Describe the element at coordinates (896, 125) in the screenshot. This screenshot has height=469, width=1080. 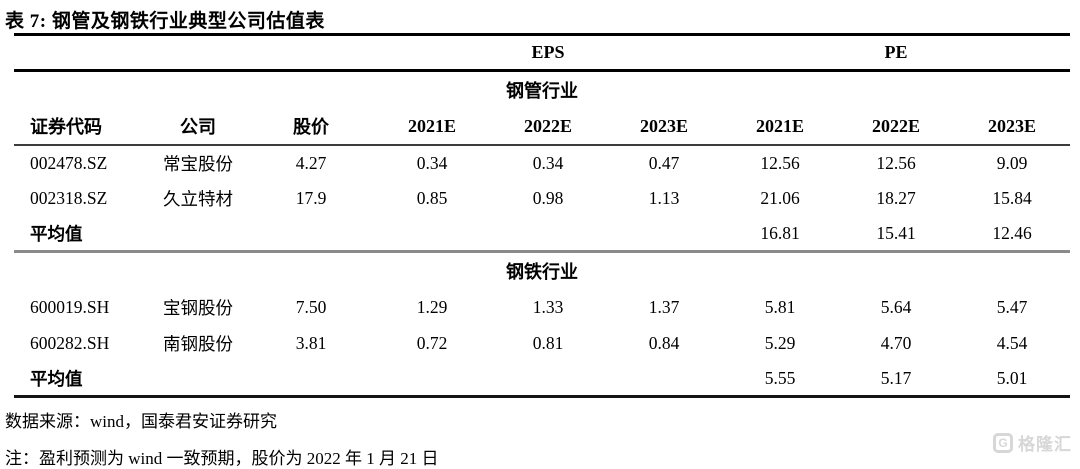
I see `column-header-pe-2022: 2022E` at that location.